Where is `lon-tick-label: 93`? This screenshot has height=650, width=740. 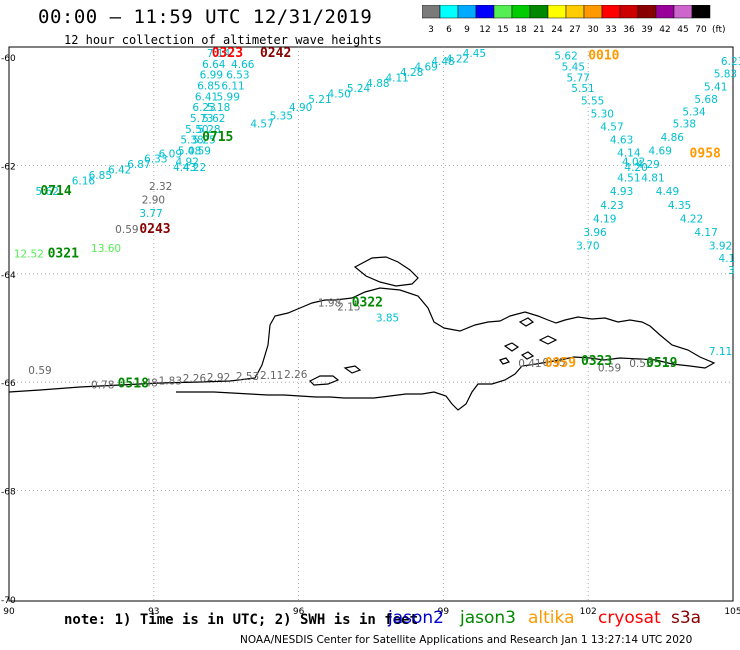
lon-tick-label: 93 is located at coordinates (153, 612).